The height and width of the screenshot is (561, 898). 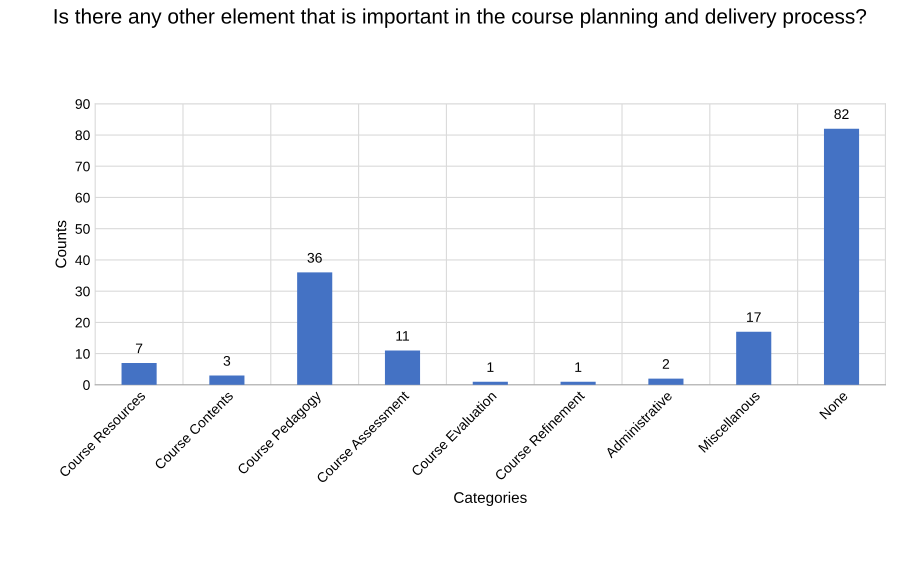 What do you see at coordinates (60, 244) in the screenshot?
I see `y-axis-title: Counts` at bounding box center [60, 244].